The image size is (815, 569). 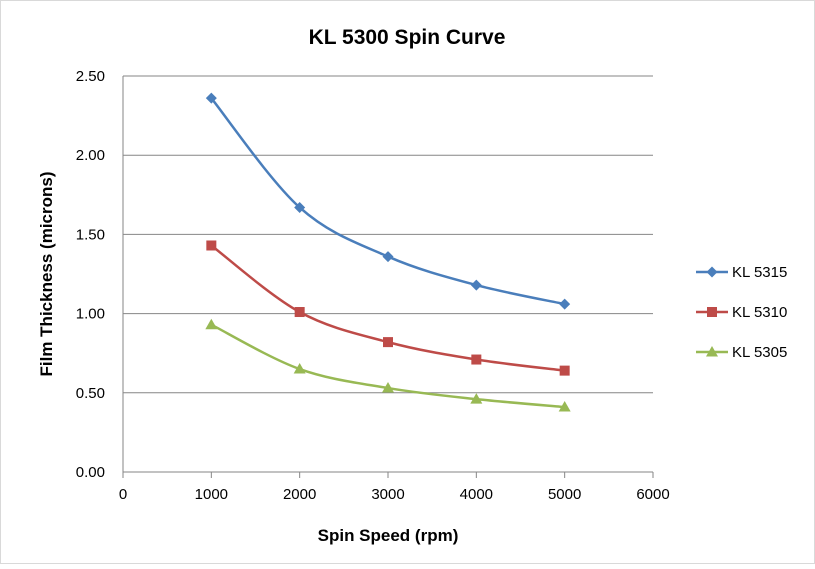 I want to click on legend: KL 5315 KL 5310 KL 5305, so click(x=741, y=312).